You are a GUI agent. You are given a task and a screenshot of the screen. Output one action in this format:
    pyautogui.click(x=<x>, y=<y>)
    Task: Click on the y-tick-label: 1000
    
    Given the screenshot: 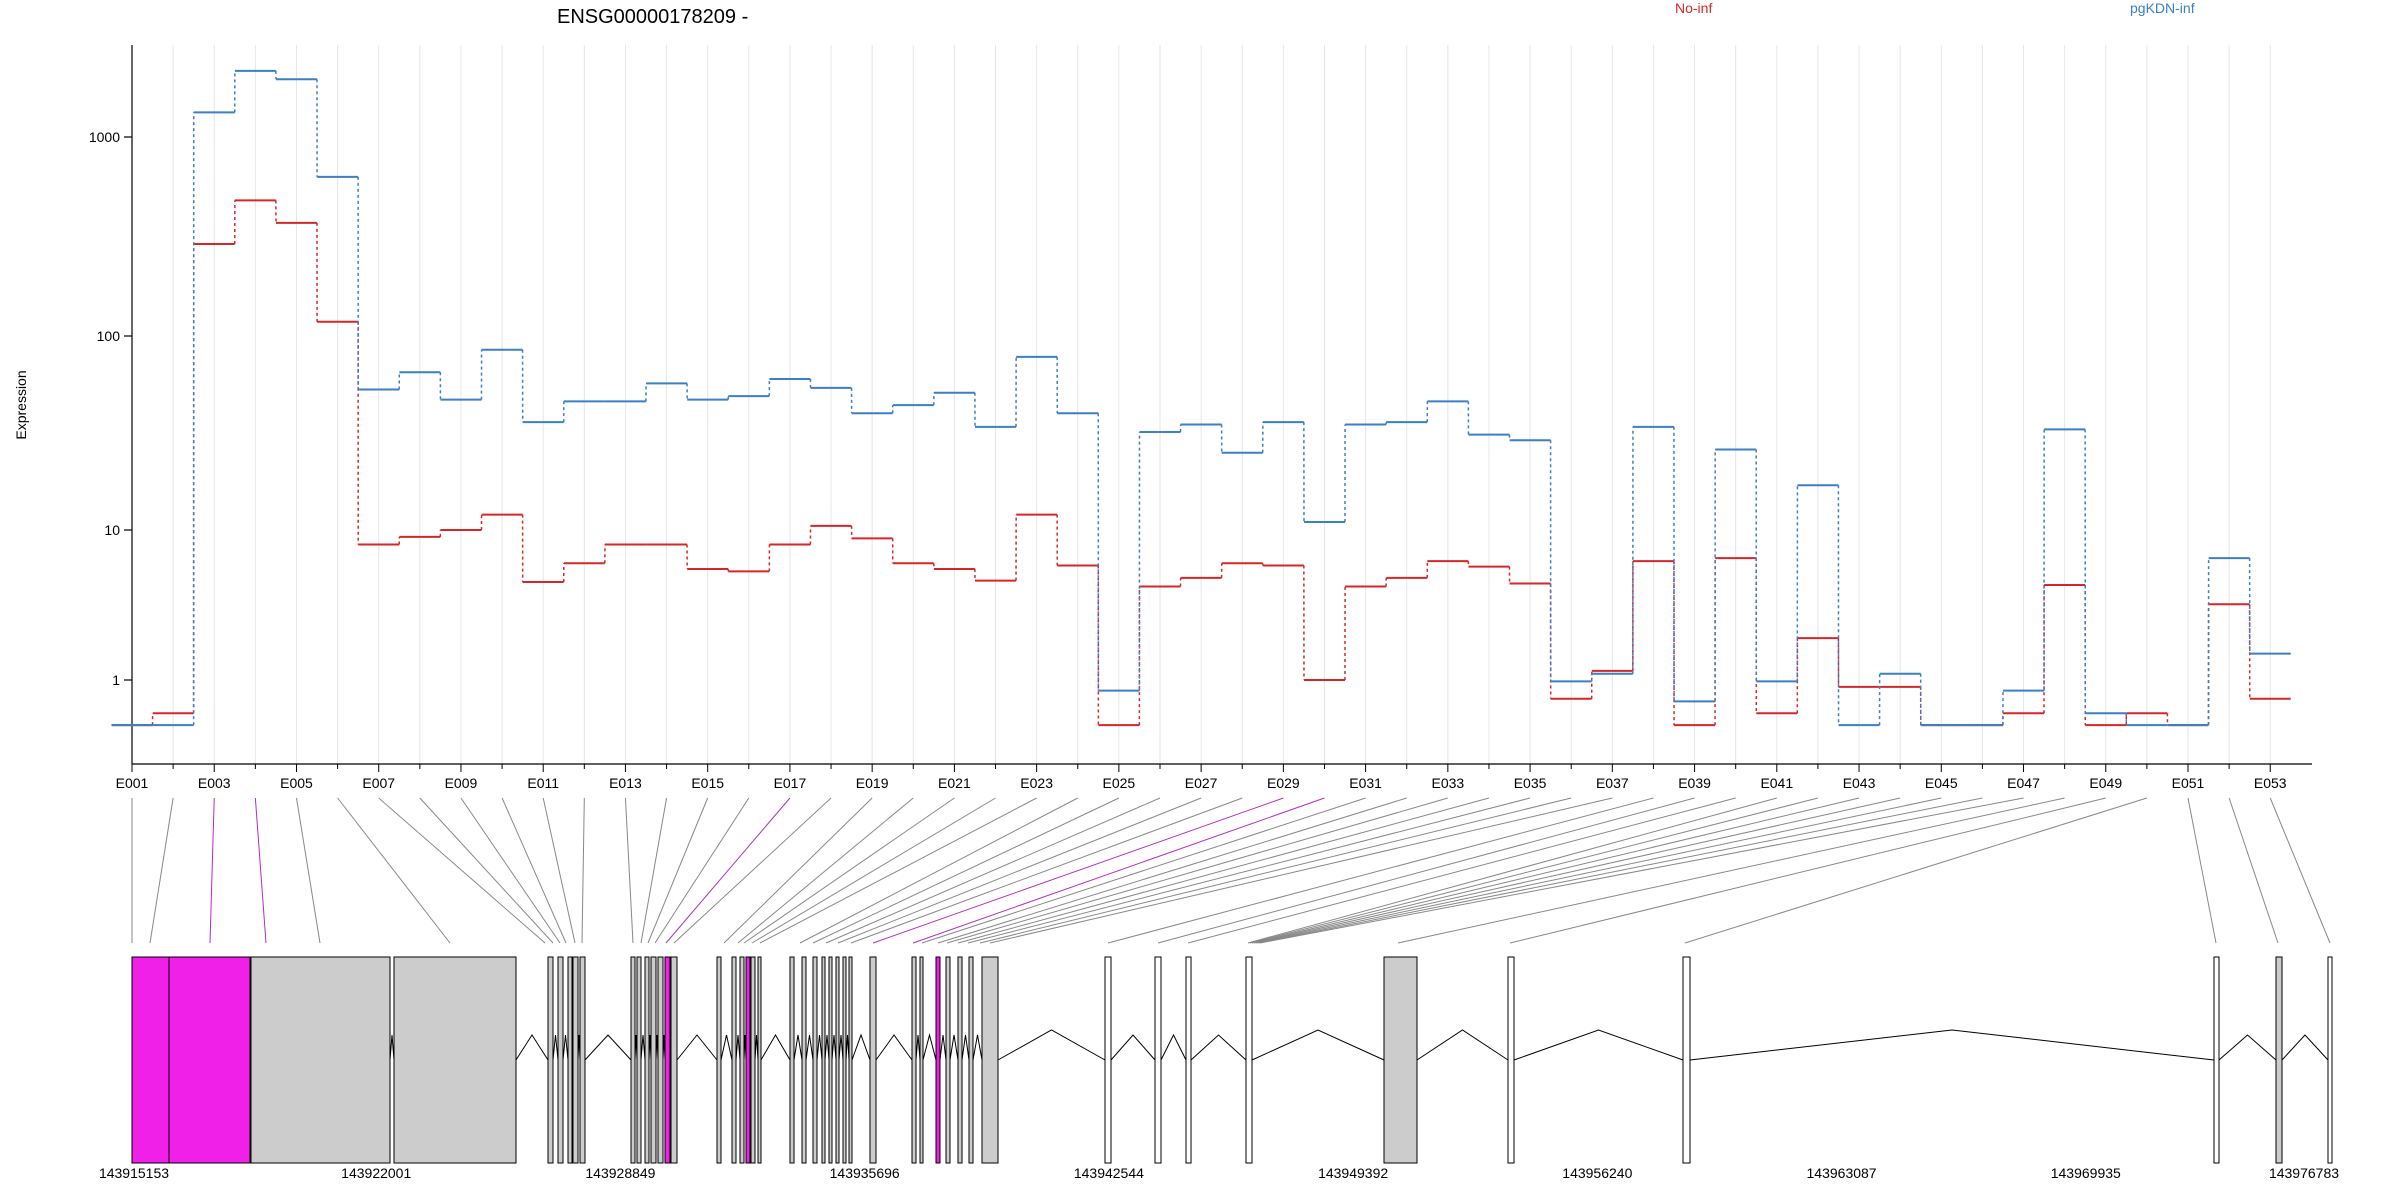 What is the action you would take?
    pyautogui.click(x=104, y=137)
    